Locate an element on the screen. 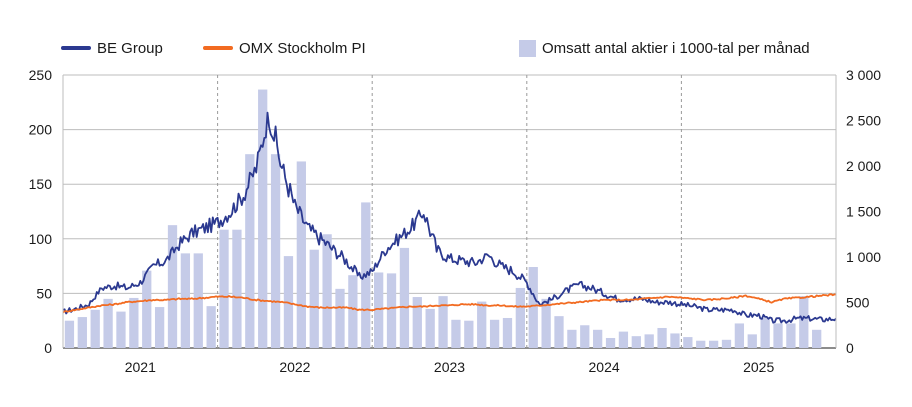 This screenshot has width=912, height=407. y-right-tick-label: 0 is located at coordinates (850, 348).